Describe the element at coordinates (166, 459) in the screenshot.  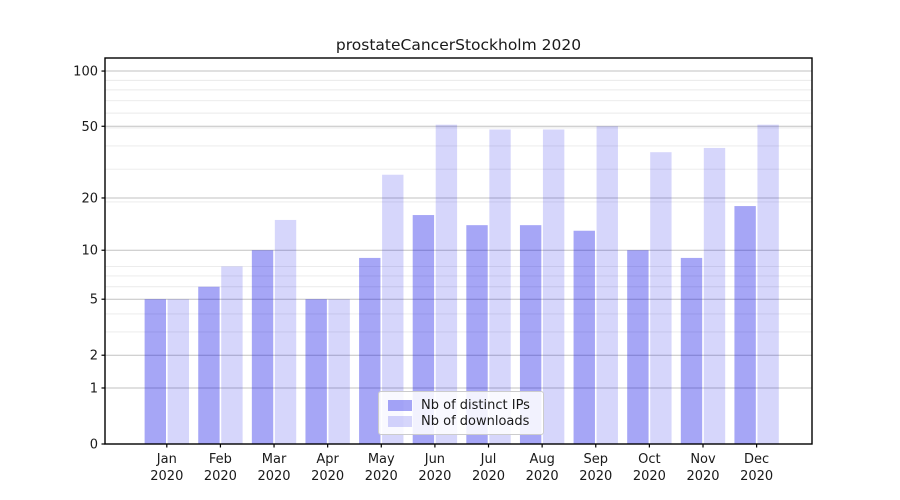
I see `x-tick-label-month: Jan` at that location.